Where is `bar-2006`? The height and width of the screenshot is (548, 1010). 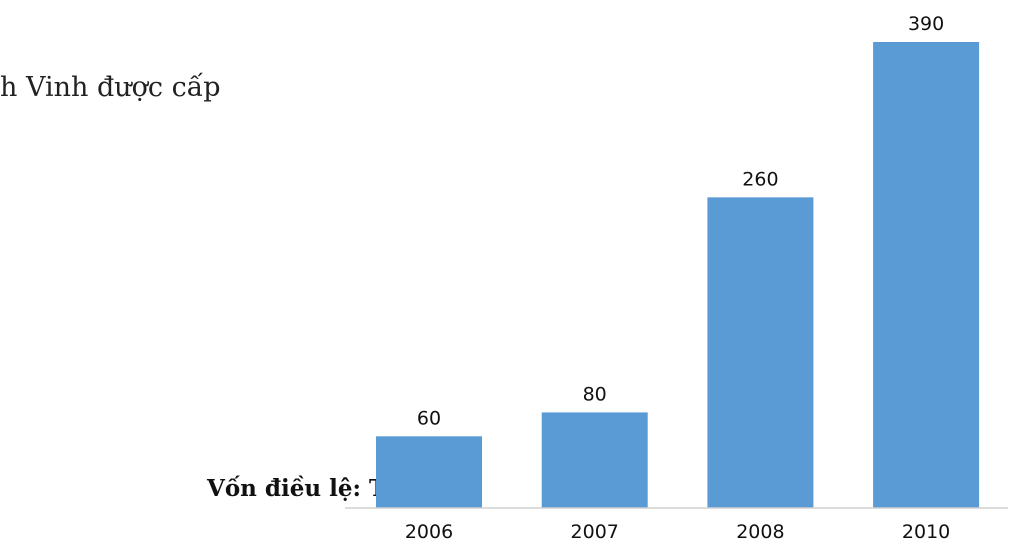 bar-2006 is located at coordinates (429, 472).